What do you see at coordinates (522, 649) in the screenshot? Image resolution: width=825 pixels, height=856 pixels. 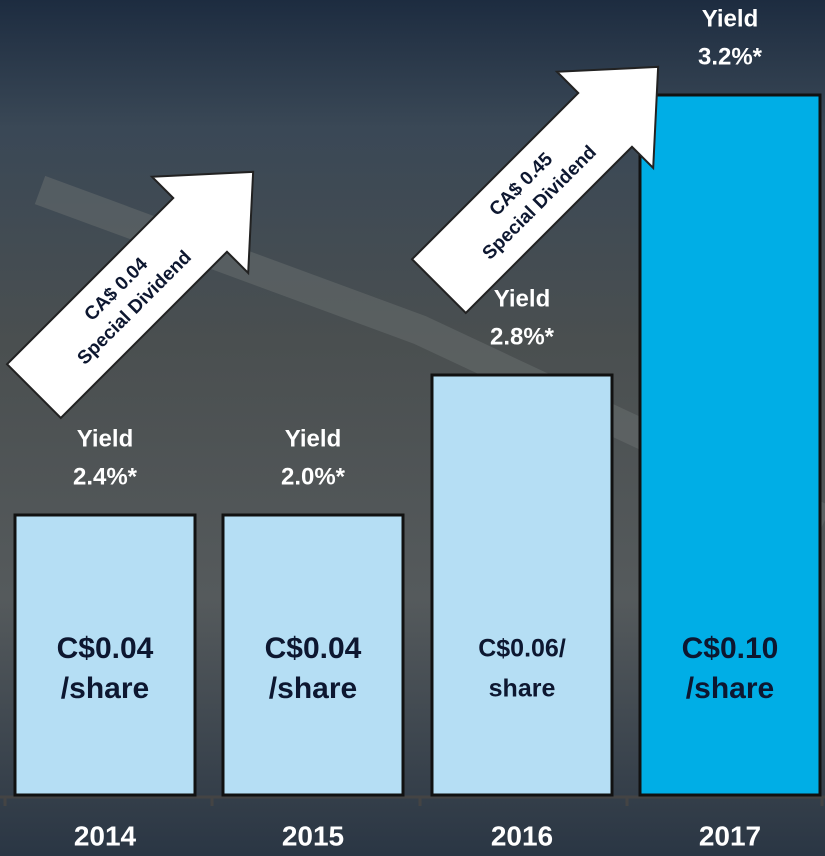 I see `value-label: C$0.06/` at bounding box center [522, 649].